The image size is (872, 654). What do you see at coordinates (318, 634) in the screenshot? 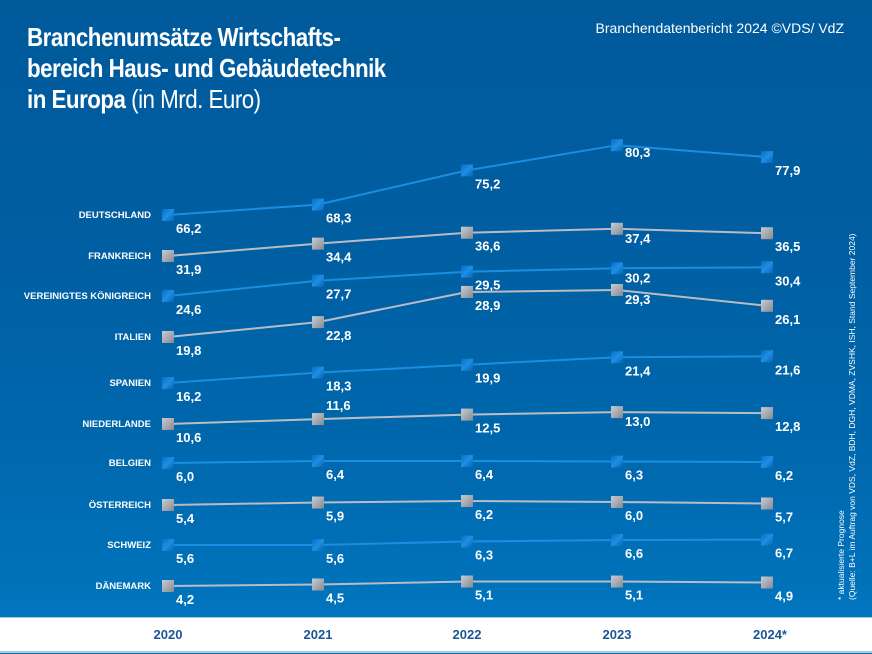
I see `x-tick-label: 2021` at bounding box center [318, 634].